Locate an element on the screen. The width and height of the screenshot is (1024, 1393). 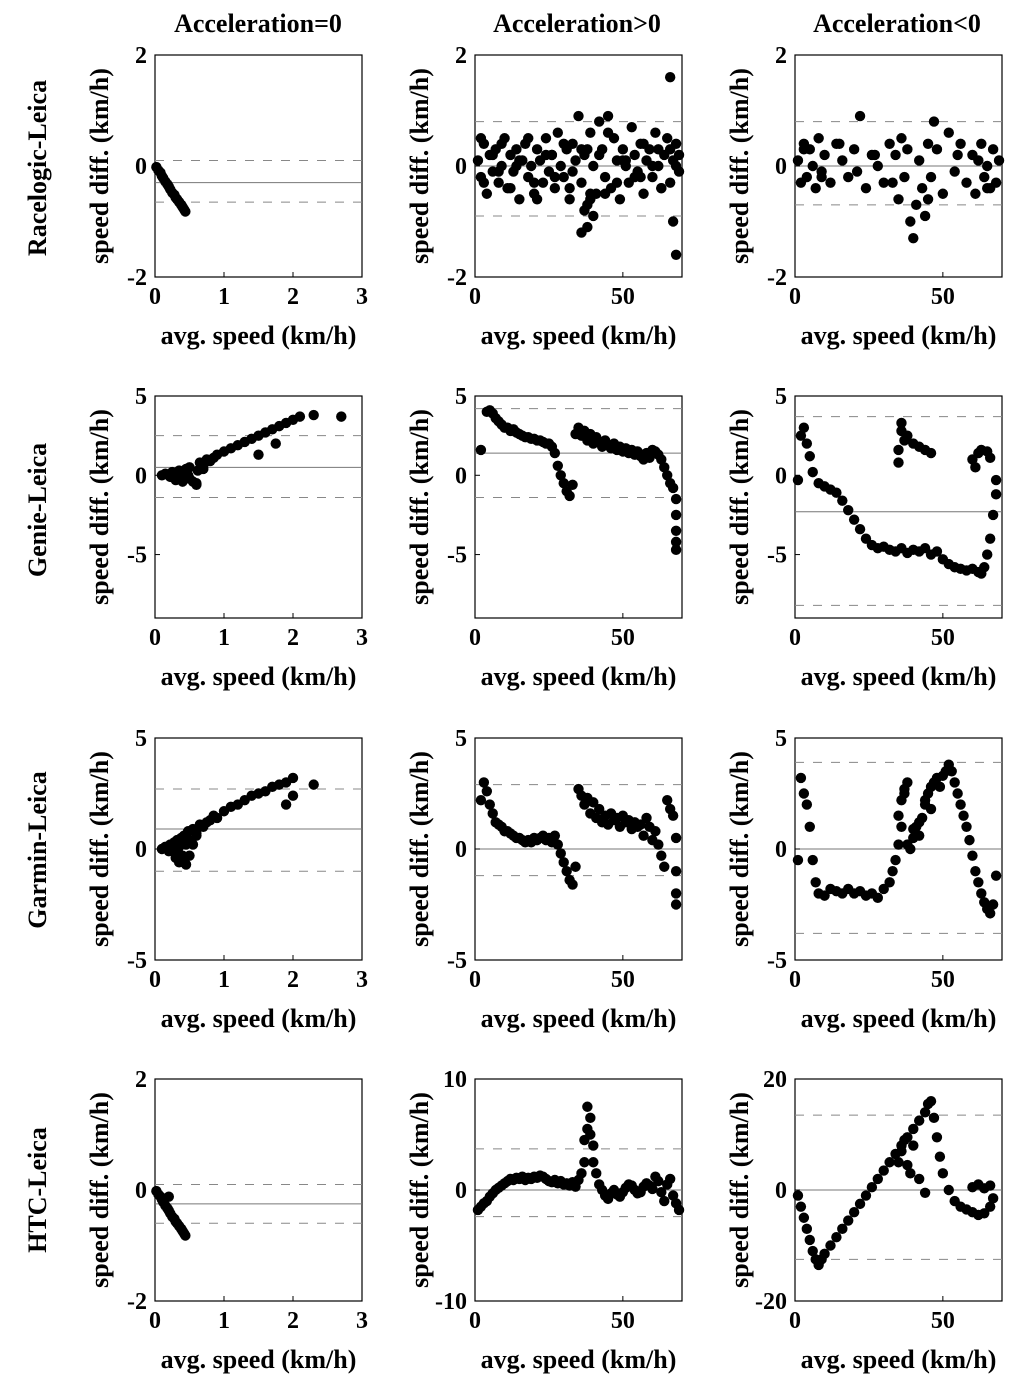
x-tick-label: 1 is located at coordinates (224, 980).